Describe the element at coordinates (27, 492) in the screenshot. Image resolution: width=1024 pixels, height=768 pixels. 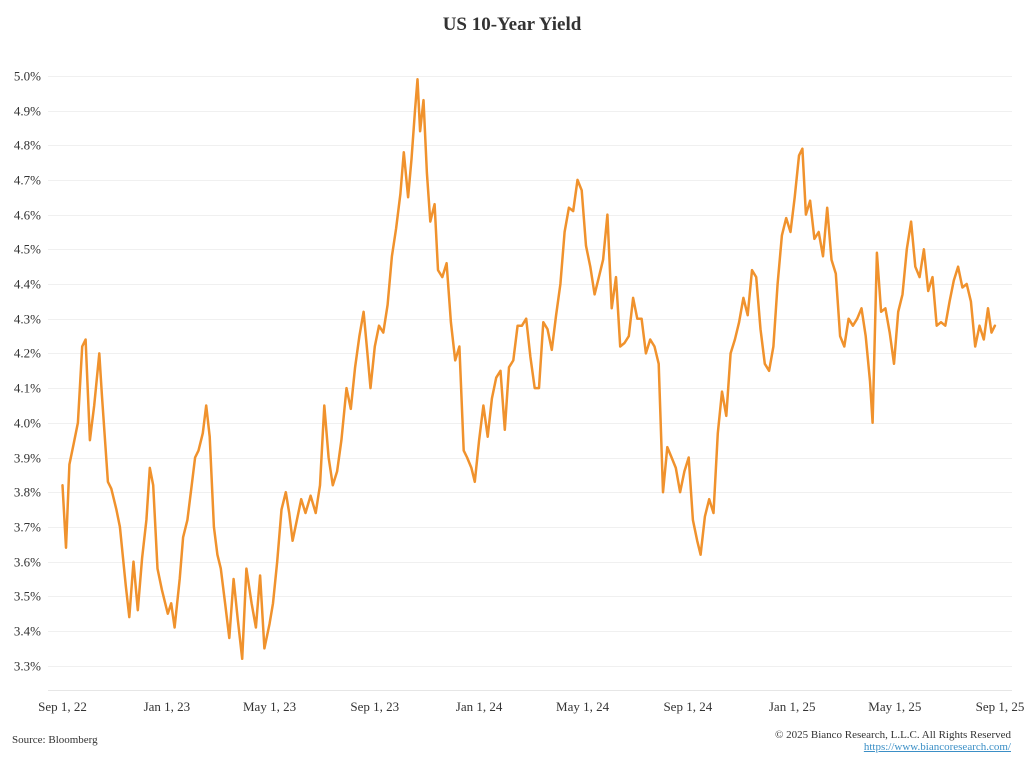
I see `y-tick-label: 3.8%` at that location.